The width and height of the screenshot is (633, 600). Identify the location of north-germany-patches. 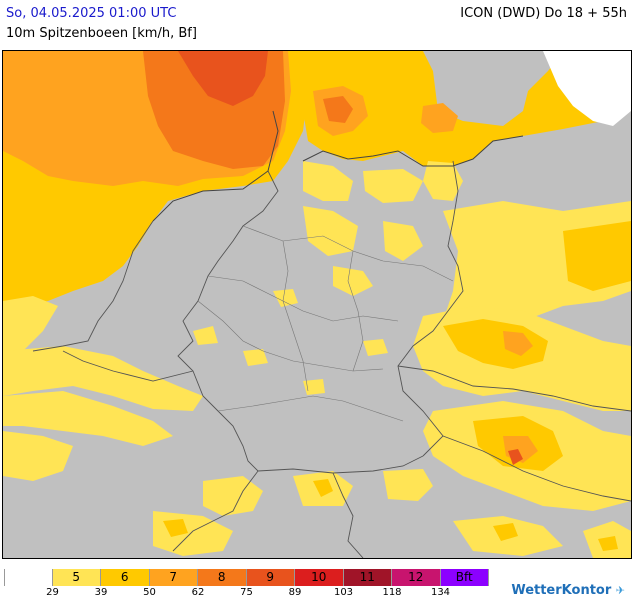
(383, 182).